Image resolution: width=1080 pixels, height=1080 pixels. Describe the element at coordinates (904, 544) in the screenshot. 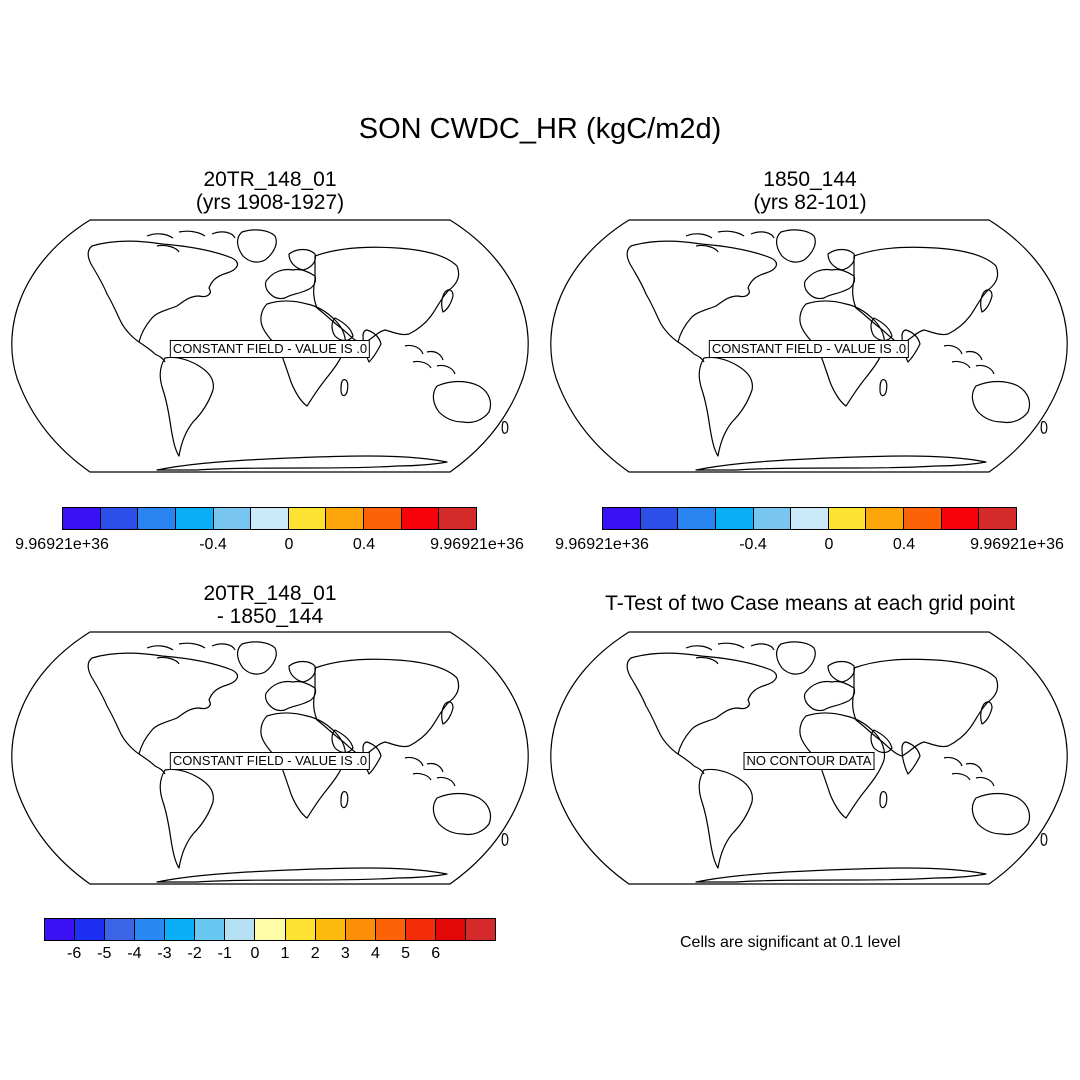

I see `colorbar-2-label-pos: 0.4` at that location.